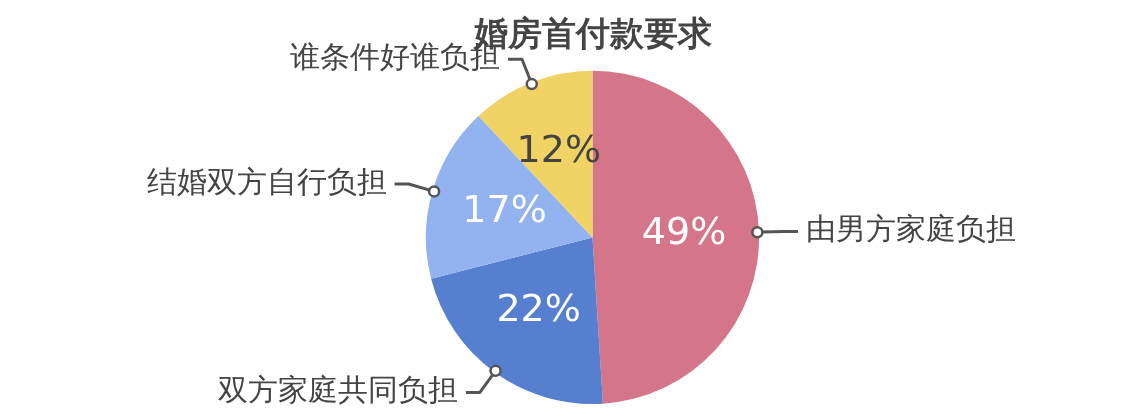 This screenshot has width=1125, height=418. Describe the element at coordinates (684, 231) in the screenshot. I see `data-label: 49%` at that location.